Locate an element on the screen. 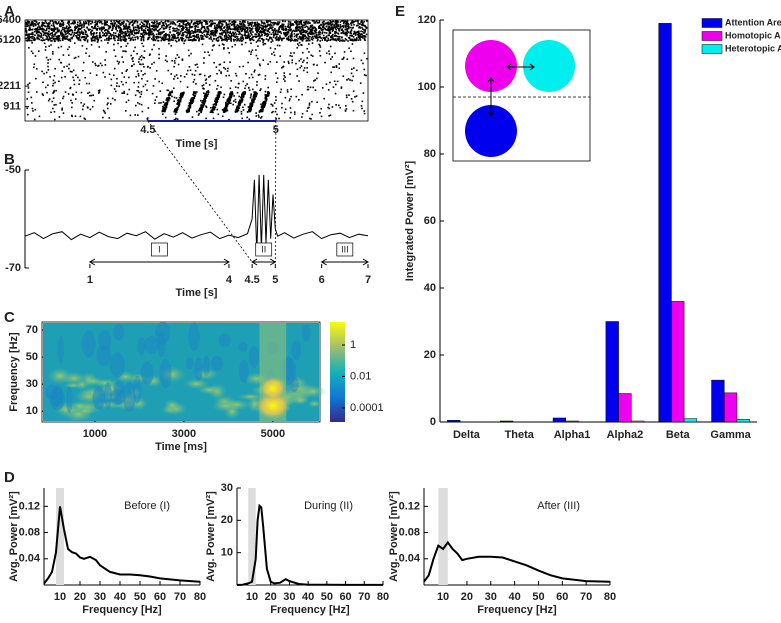  legend-label: Attention Area is located at coordinates (753, 22).